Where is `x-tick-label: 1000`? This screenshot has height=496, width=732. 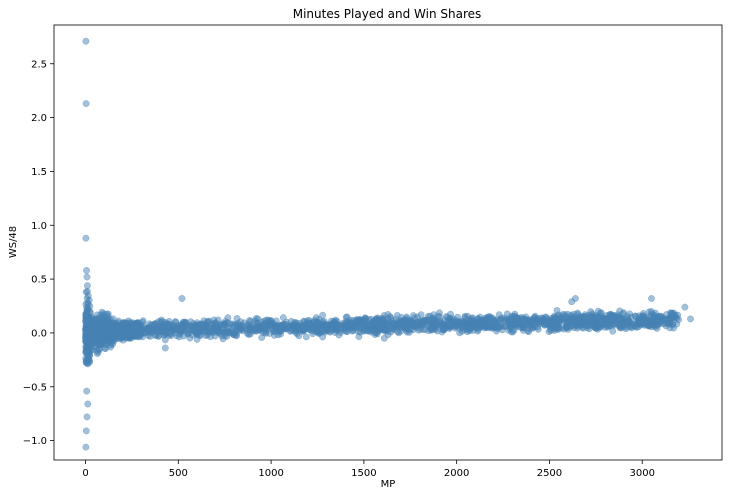 x-tick-label: 1000 is located at coordinates (270, 473).